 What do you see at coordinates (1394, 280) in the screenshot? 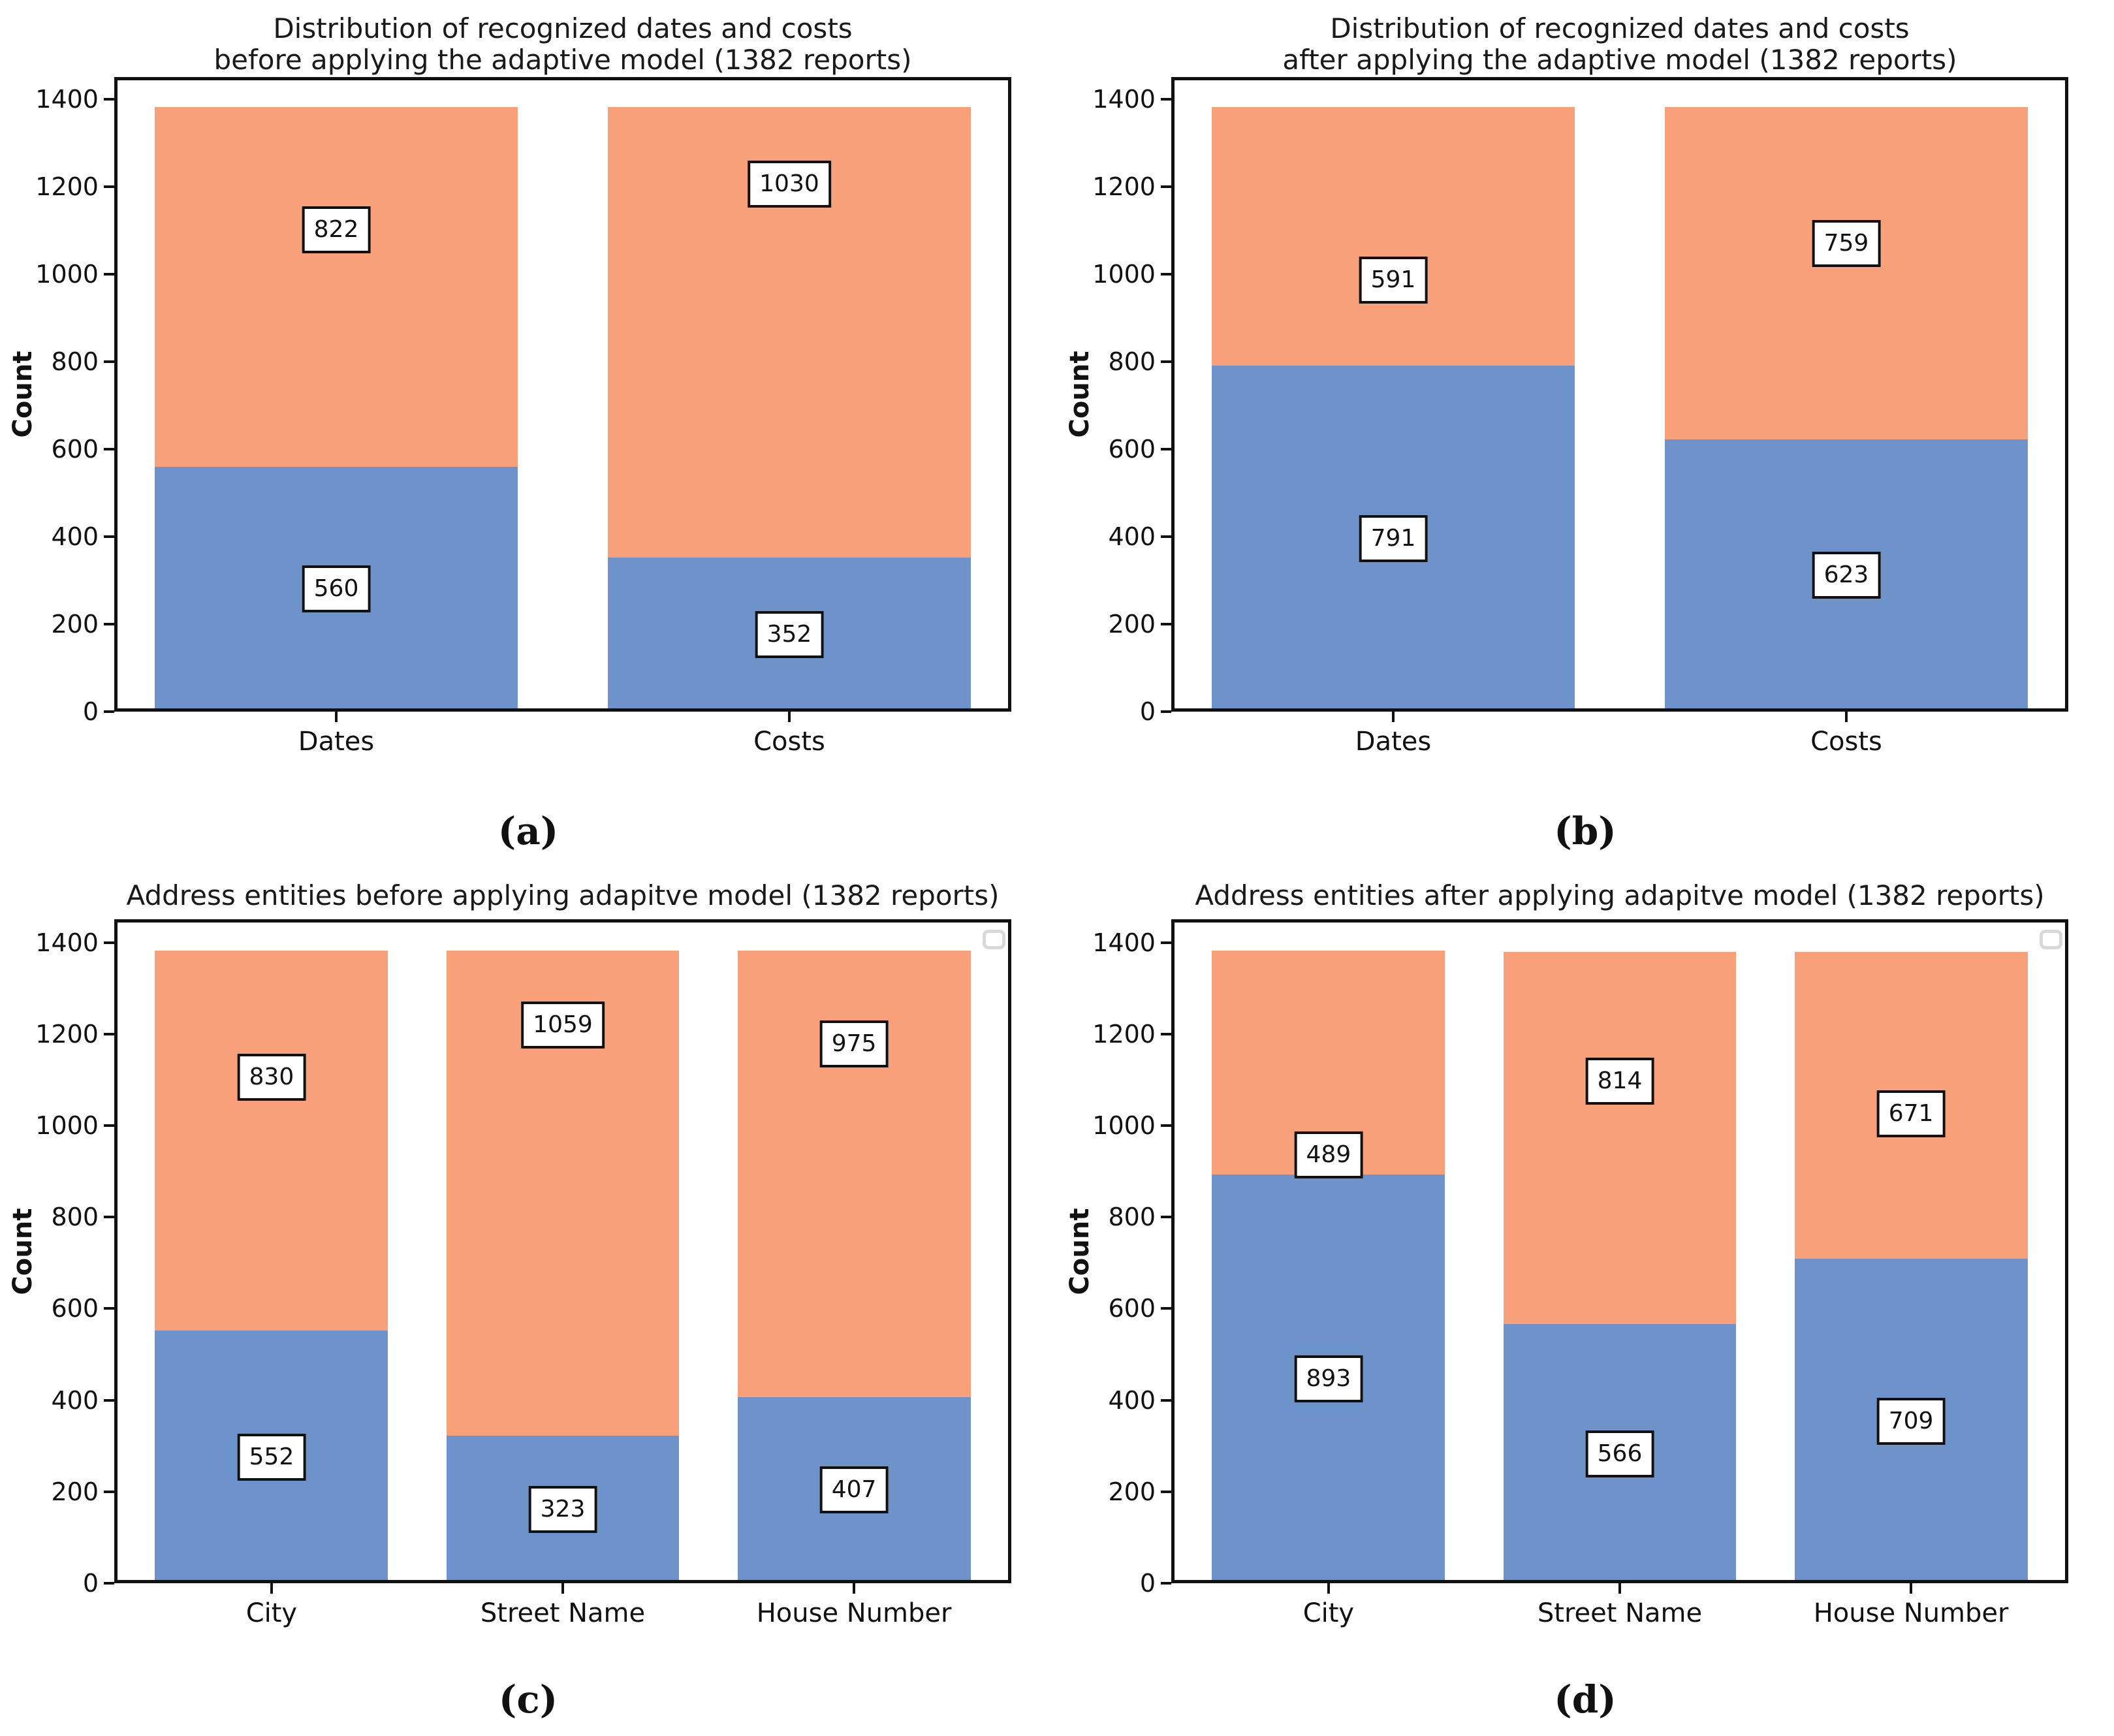
I see `value-label: 591` at bounding box center [1394, 280].